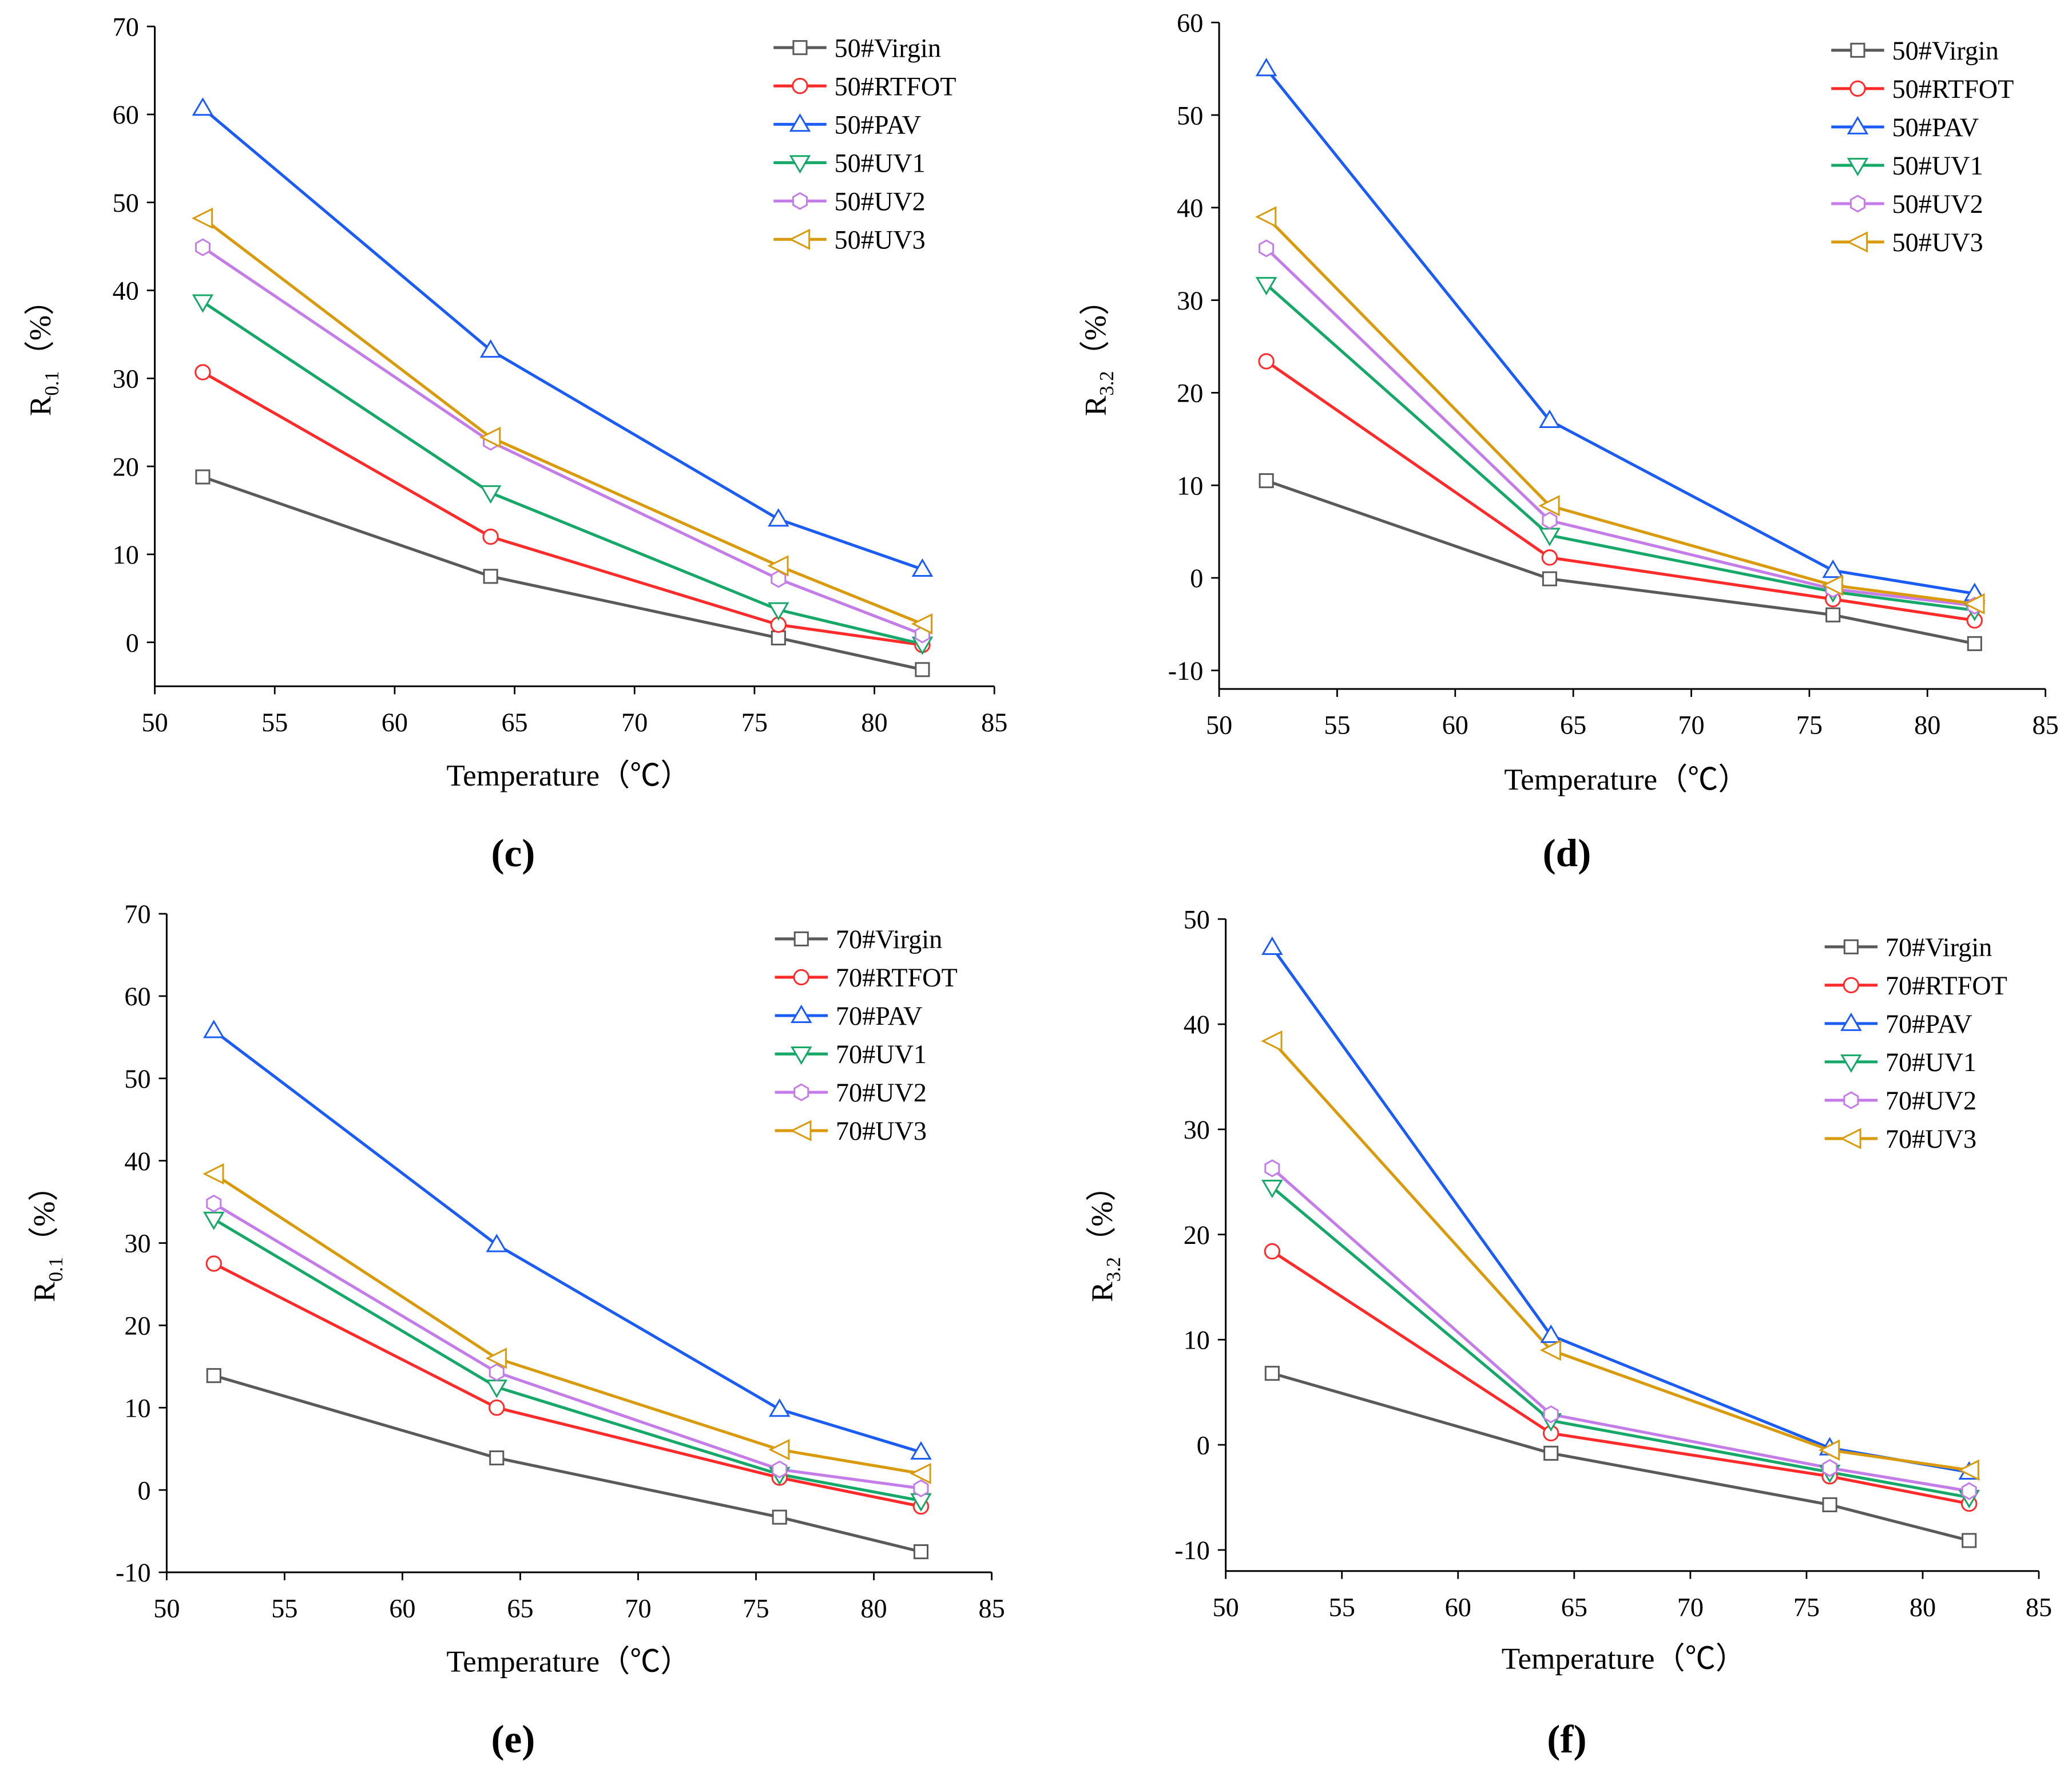 The width and height of the screenshot is (2072, 1772). What do you see at coordinates (1809, 725) in the screenshot?
I see `x-tick-label: 75` at bounding box center [1809, 725].